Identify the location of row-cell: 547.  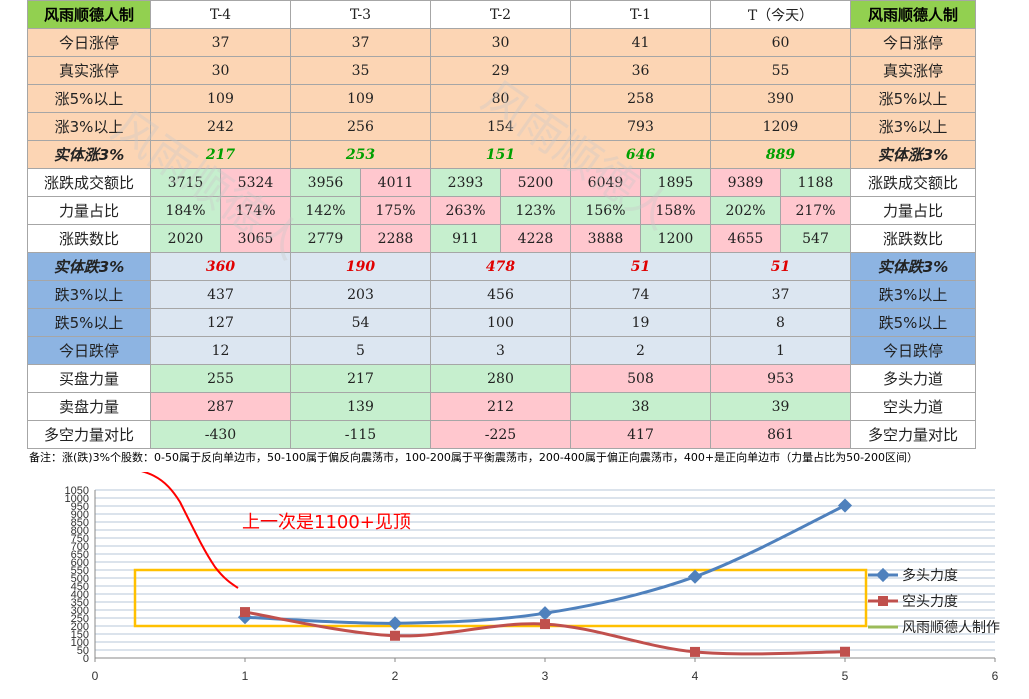
(815, 238).